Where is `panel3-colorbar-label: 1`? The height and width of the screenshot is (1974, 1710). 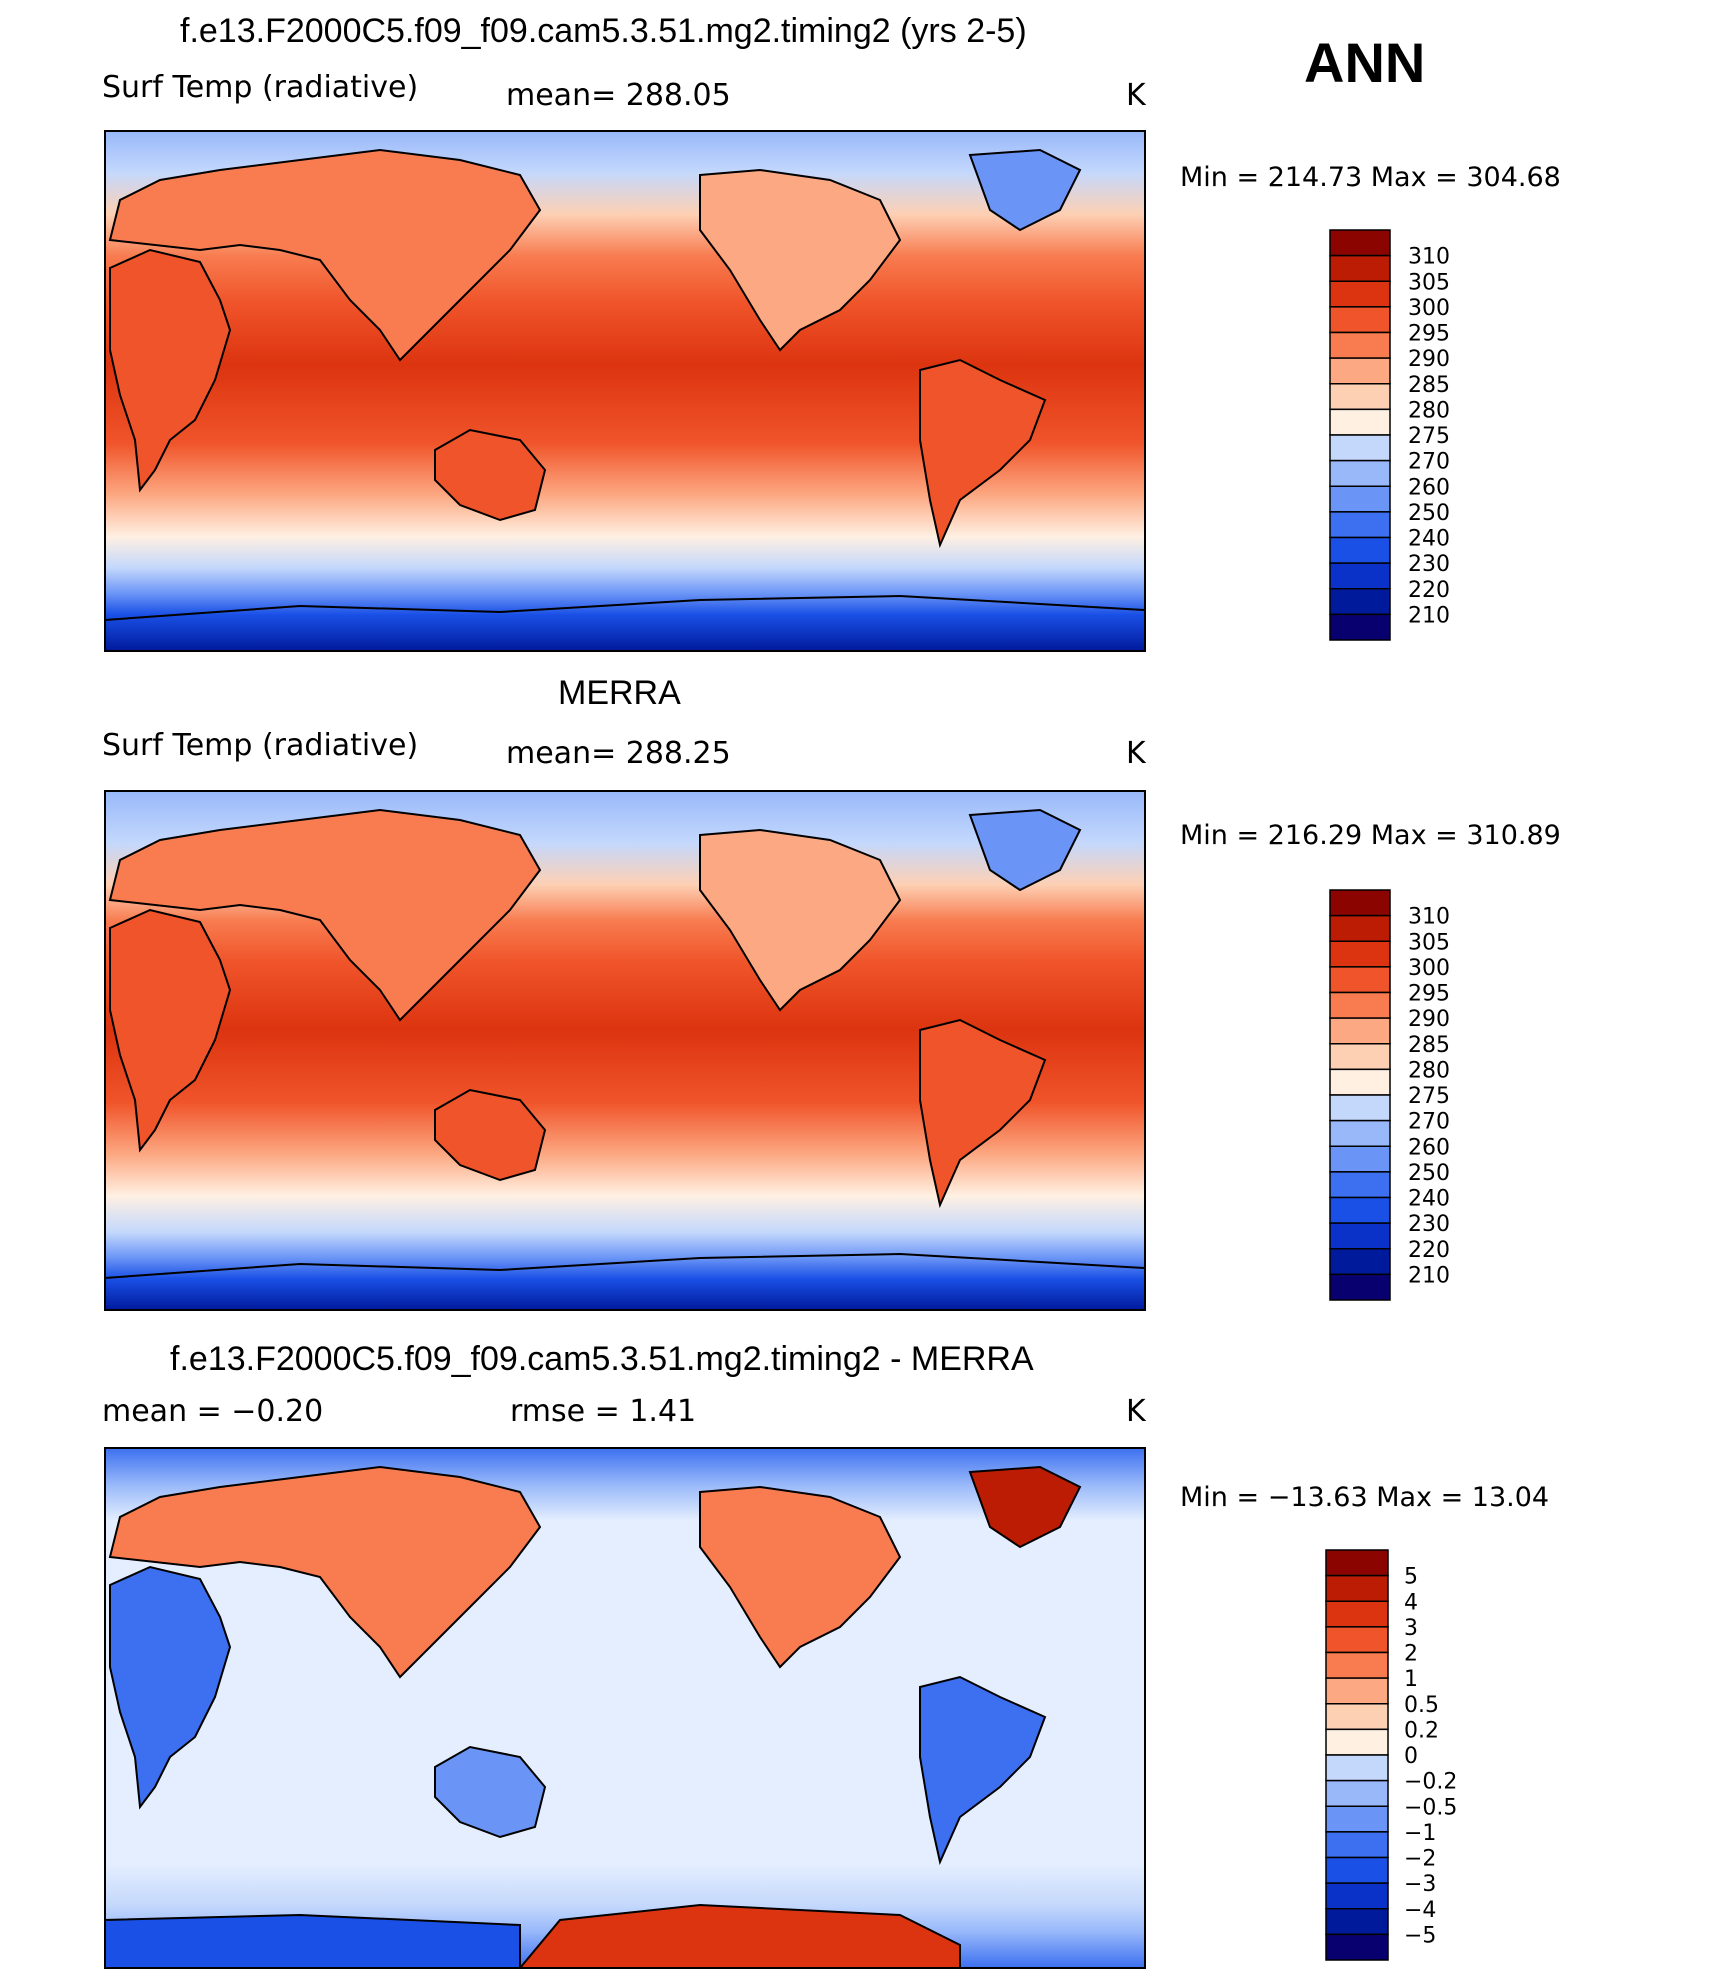
panel3-colorbar-label: 1 is located at coordinates (1411, 1679).